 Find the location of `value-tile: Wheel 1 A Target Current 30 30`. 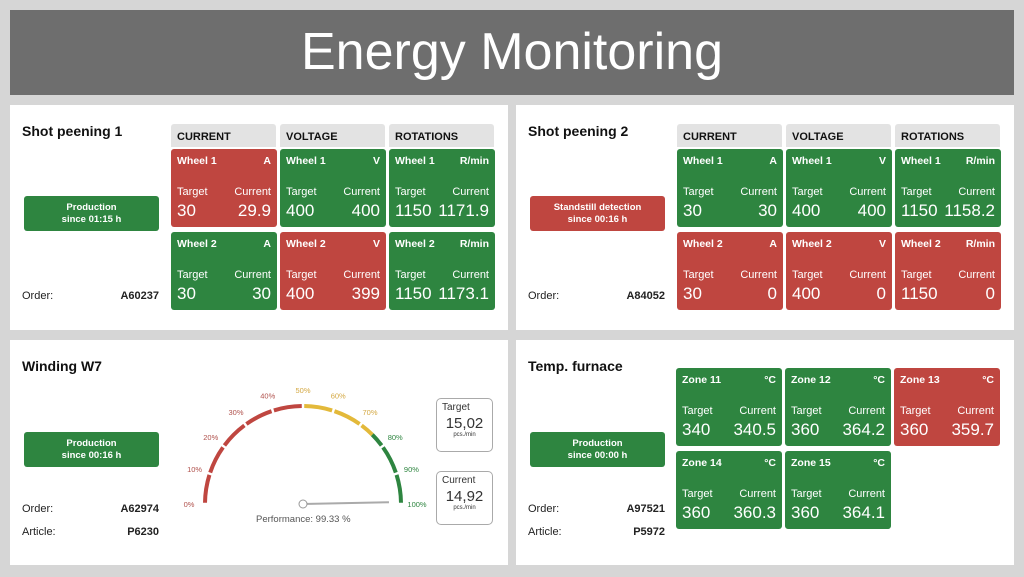

value-tile: Wheel 1 A Target Current 30 30 is located at coordinates (730, 188).